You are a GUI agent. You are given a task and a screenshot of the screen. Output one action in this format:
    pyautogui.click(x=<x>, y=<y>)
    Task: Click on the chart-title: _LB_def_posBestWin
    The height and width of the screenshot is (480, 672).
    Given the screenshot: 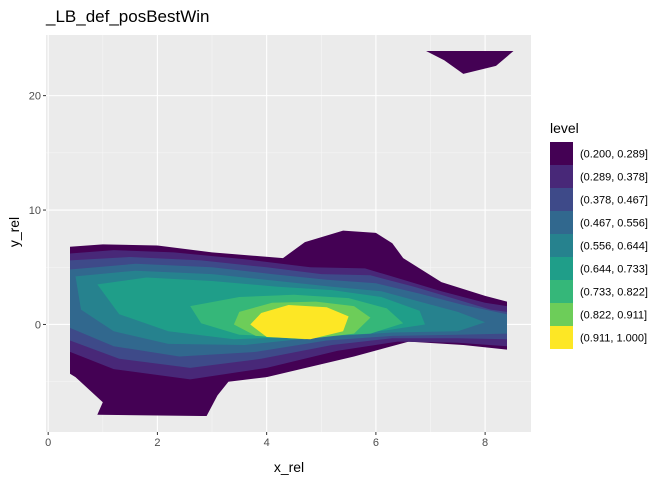 What is the action you would take?
    pyautogui.click(x=127, y=16)
    